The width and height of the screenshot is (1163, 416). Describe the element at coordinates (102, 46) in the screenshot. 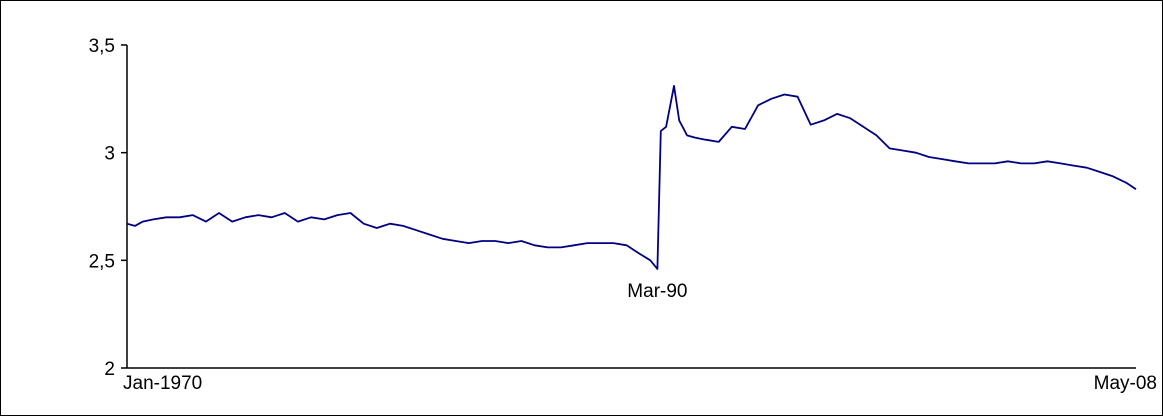

I see `y-tick-label: 3,5` at that location.